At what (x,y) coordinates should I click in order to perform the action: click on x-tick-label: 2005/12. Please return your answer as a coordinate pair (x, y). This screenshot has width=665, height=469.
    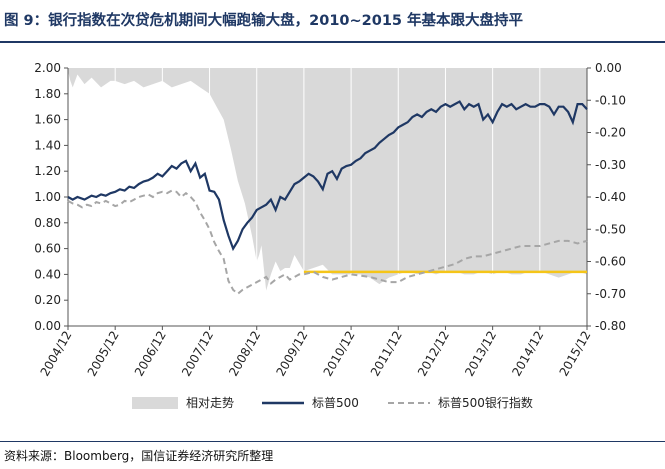
    Looking at the image, I should click on (103, 354).